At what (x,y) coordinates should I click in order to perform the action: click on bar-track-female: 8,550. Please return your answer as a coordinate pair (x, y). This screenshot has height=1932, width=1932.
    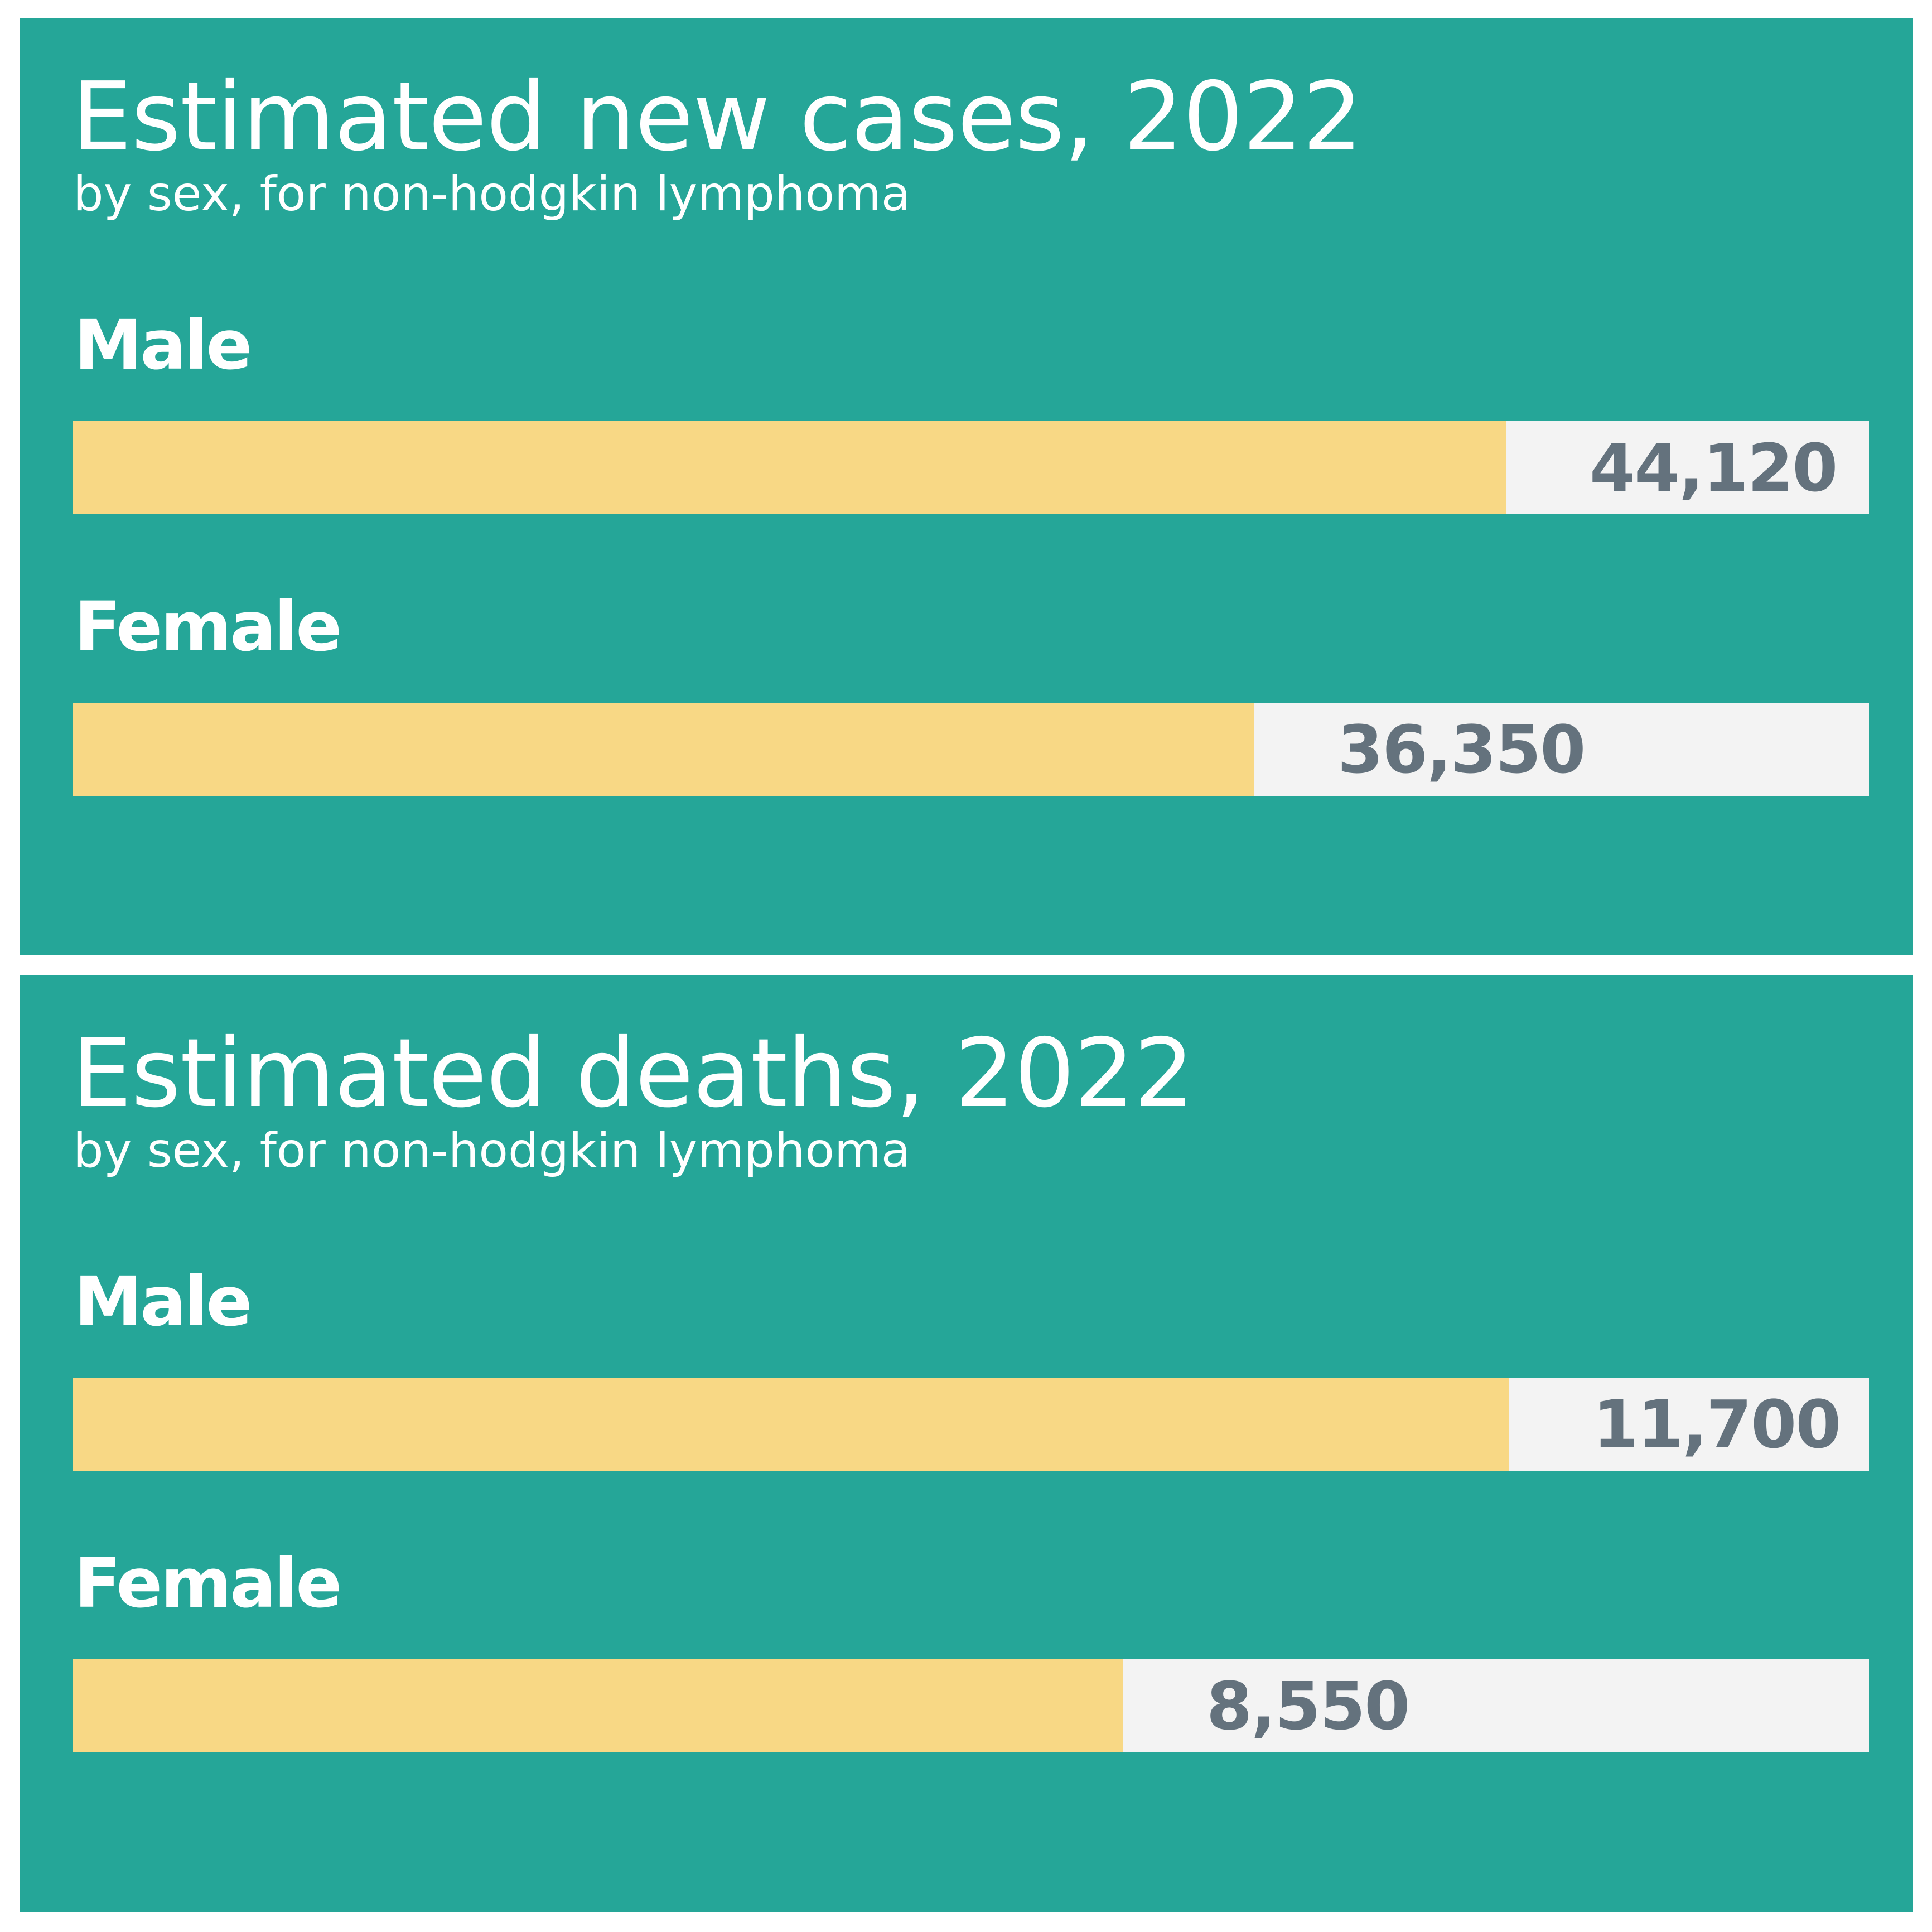
    Looking at the image, I should click on (971, 1705).